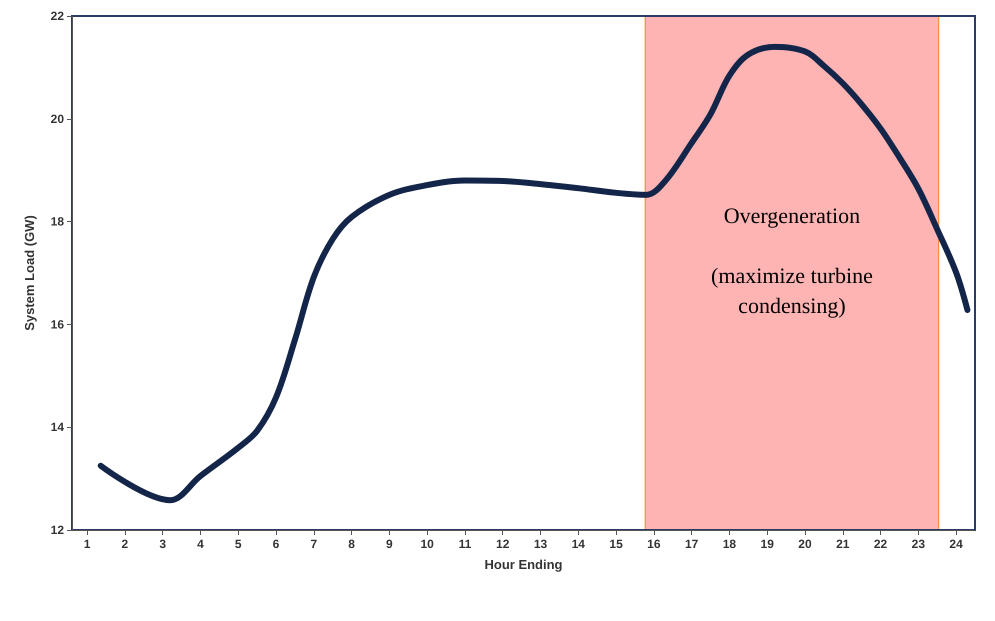 The image size is (995, 621). Describe the element at coordinates (729, 544) in the screenshot. I see `x-tick-label: 18` at that location.